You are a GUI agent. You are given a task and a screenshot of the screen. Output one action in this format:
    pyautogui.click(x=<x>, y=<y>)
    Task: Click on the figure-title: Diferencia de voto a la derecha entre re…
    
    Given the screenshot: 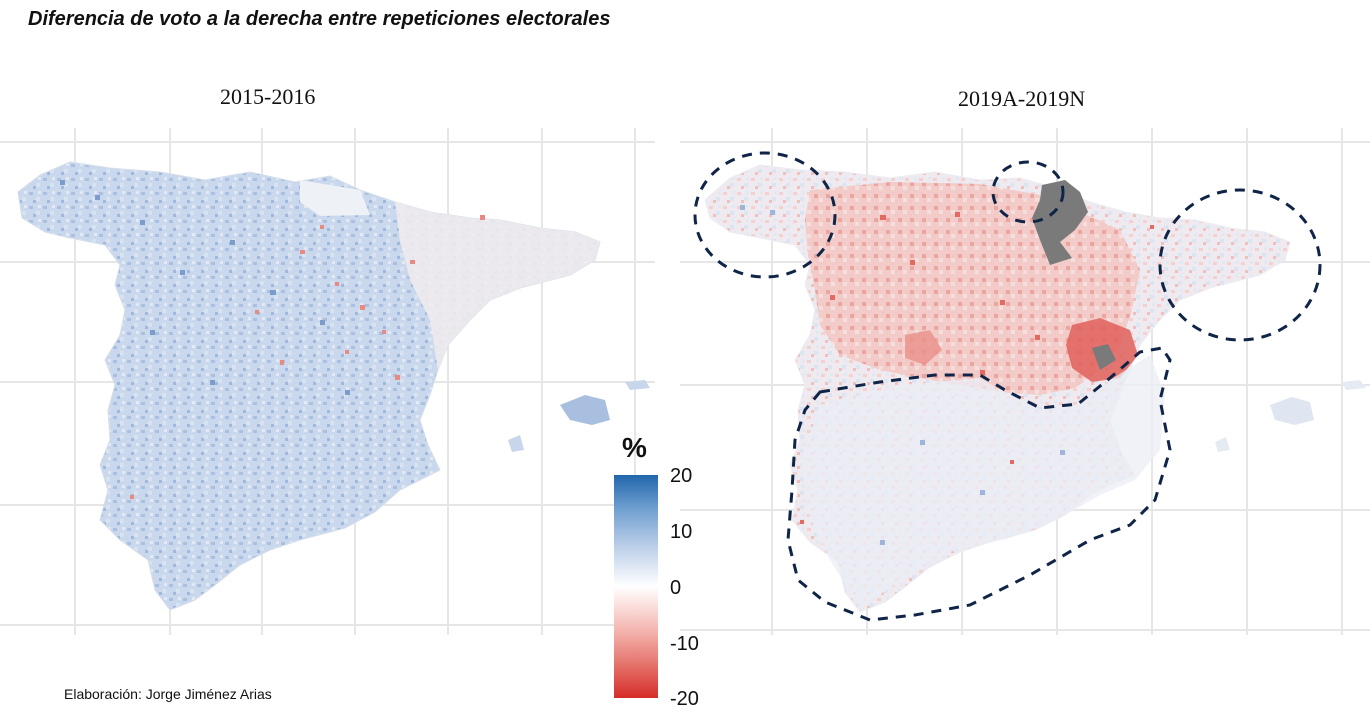 What is the action you would take?
    pyautogui.click(x=319, y=19)
    